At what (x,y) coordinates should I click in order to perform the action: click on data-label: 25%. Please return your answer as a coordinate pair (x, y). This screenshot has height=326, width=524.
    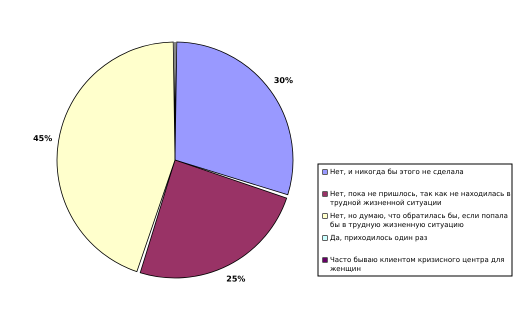
    Looking at the image, I should click on (236, 279).